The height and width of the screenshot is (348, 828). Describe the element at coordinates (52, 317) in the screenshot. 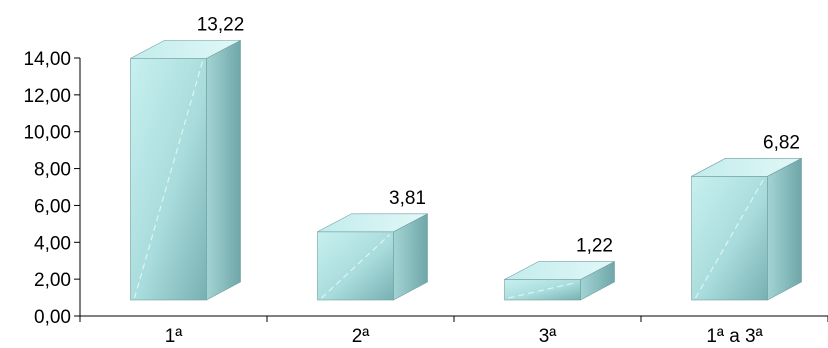

I see `y-tick-label: 0,00` at that location.